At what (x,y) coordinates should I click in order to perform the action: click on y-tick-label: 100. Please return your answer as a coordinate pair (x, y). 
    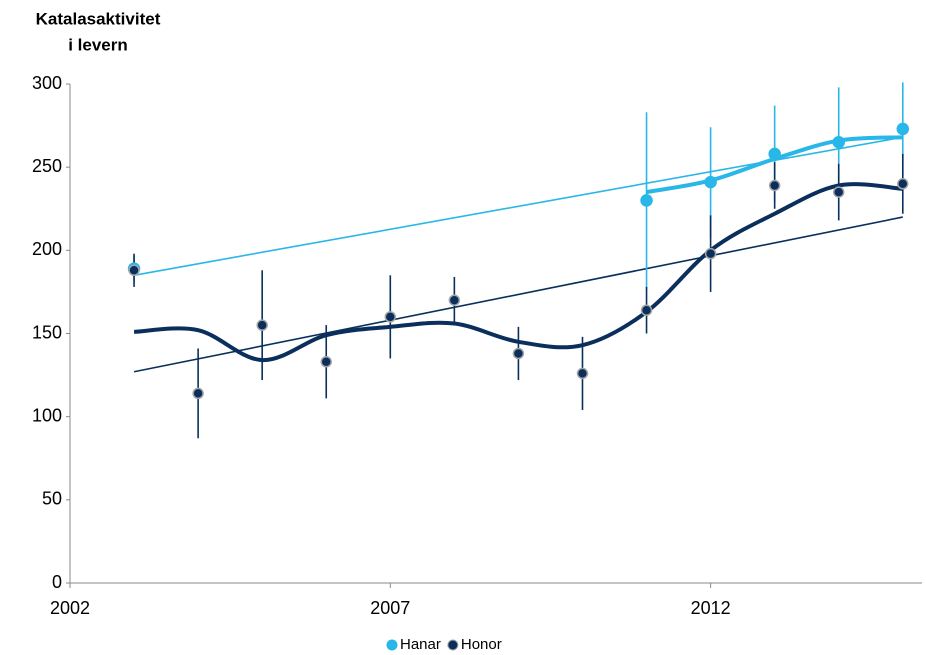
    Looking at the image, I should click on (47, 415).